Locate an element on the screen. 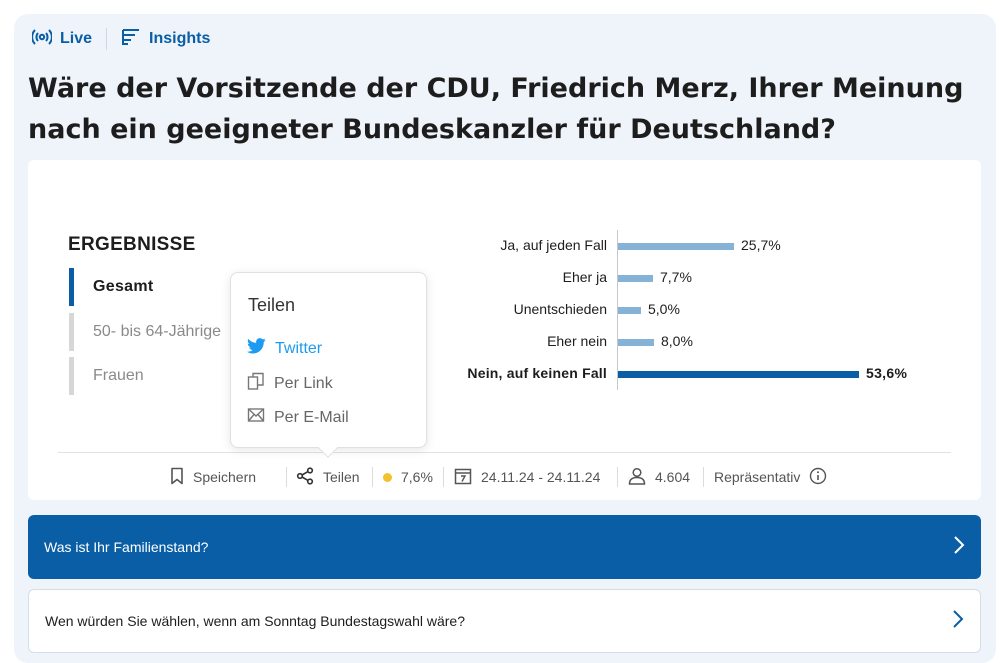 The height and width of the screenshot is (663, 1000). share-email-option: Per E-Mail is located at coordinates (298, 417).